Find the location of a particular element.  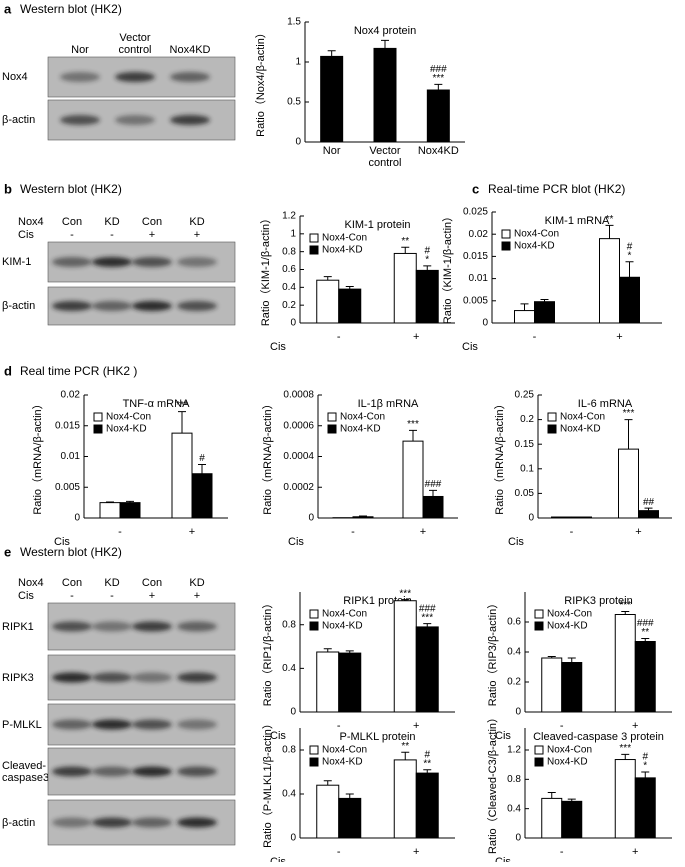

blot-header-value: + is located at coordinates (197, 235).